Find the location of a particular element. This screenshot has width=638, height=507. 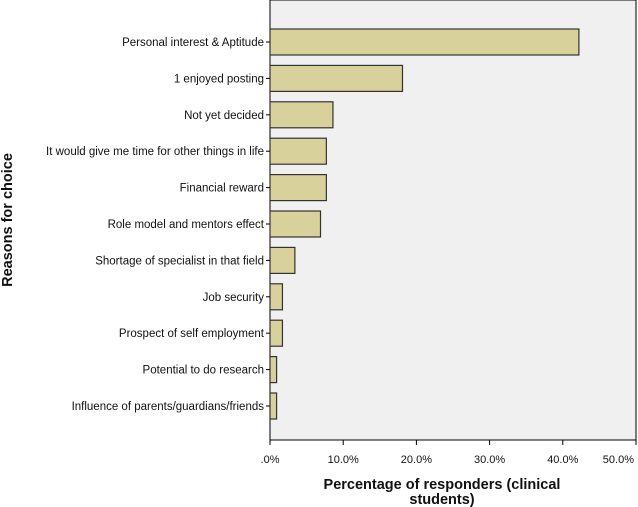

category-label: Shortage of specialist in that field is located at coordinates (179, 261).